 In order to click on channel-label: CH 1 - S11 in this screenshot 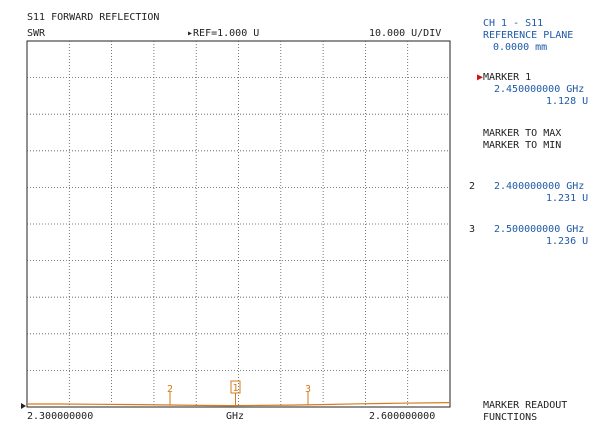, I will do `click(513, 23)`.